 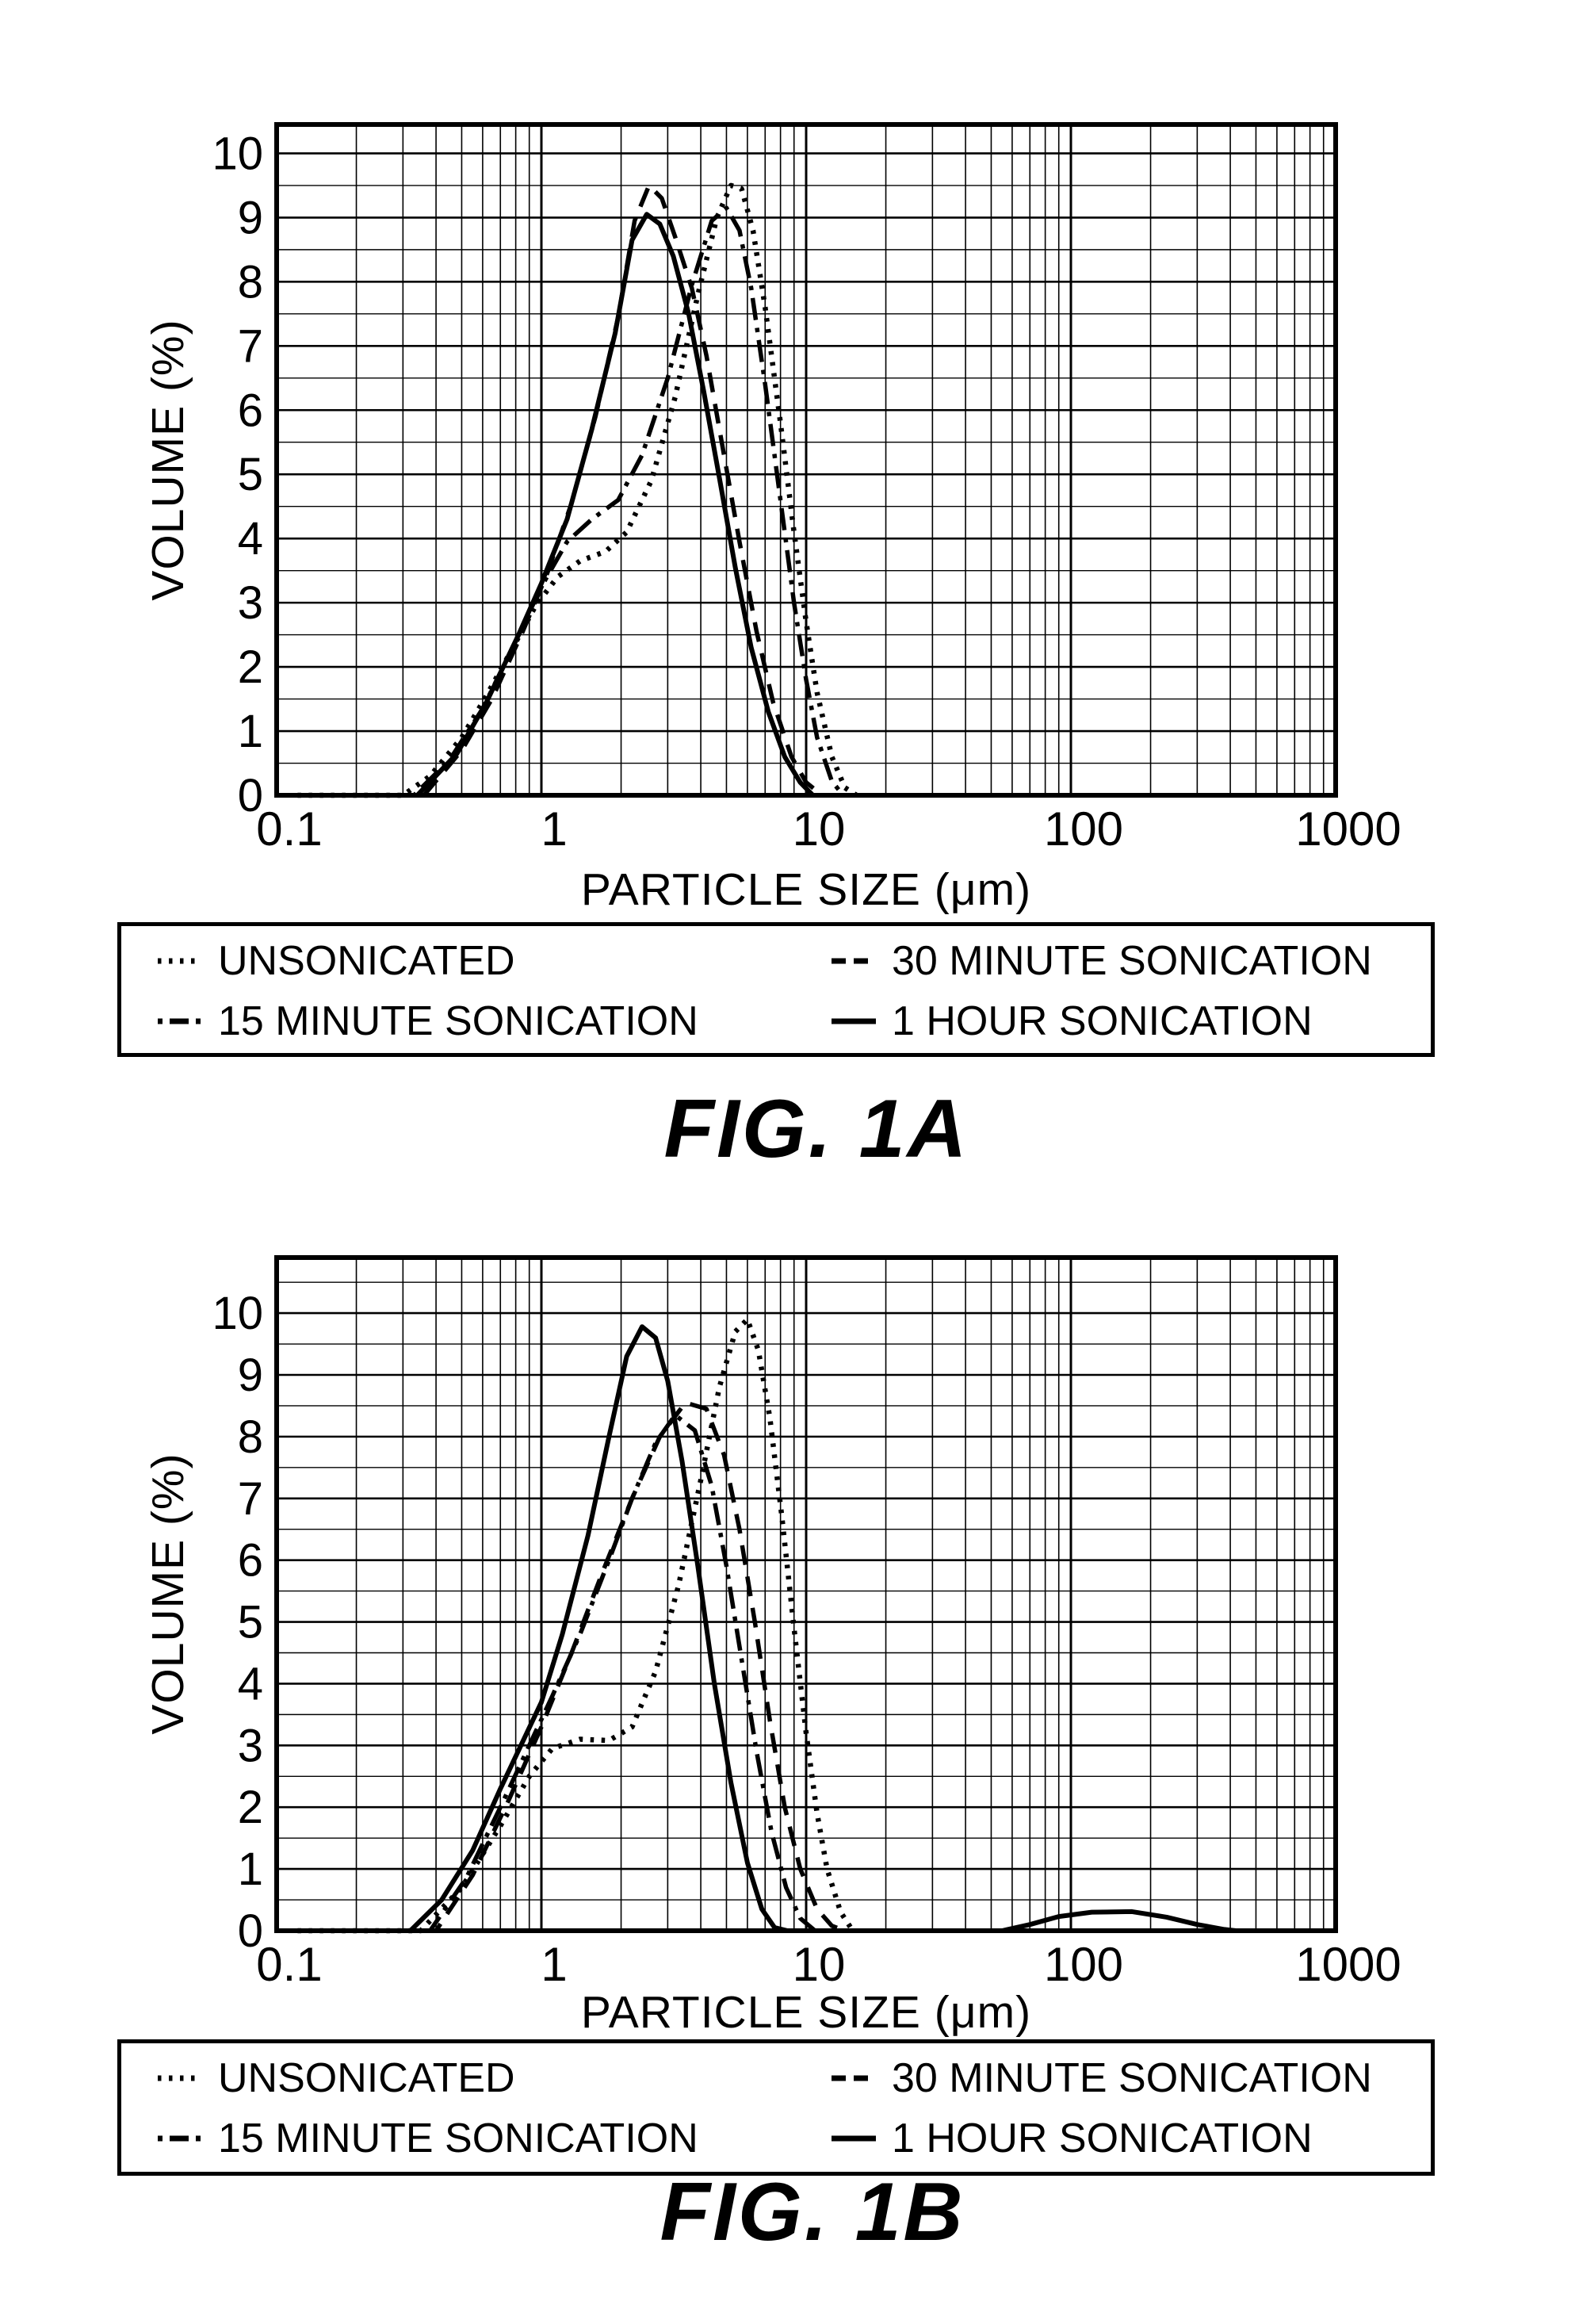 I want to click on fig-1b-caption: FIG. 1B, so click(x=812, y=2212).